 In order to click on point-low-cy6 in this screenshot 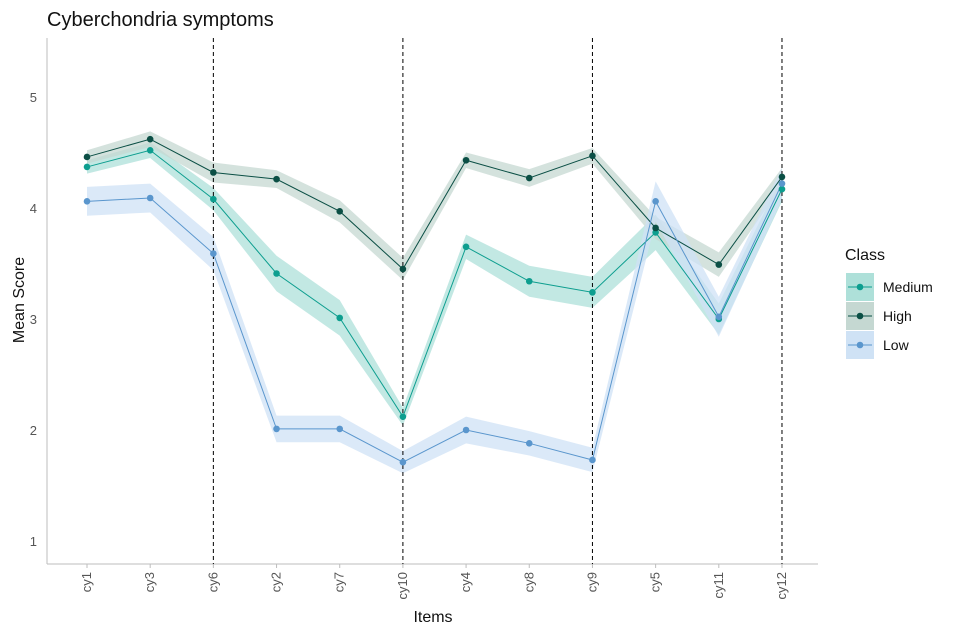, I will do `click(213, 253)`.